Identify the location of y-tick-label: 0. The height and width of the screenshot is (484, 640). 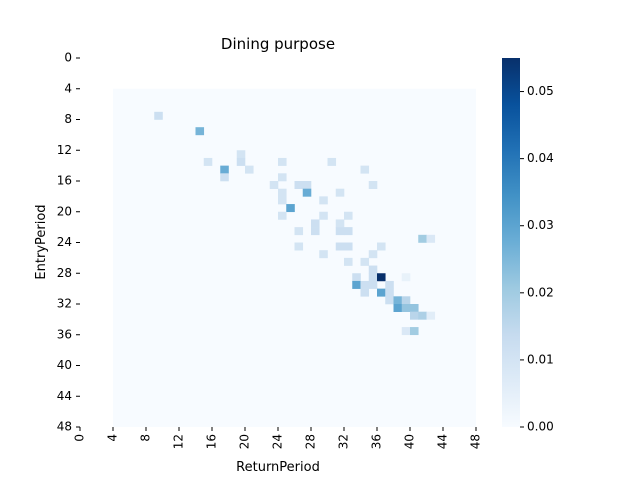
(68, 58).